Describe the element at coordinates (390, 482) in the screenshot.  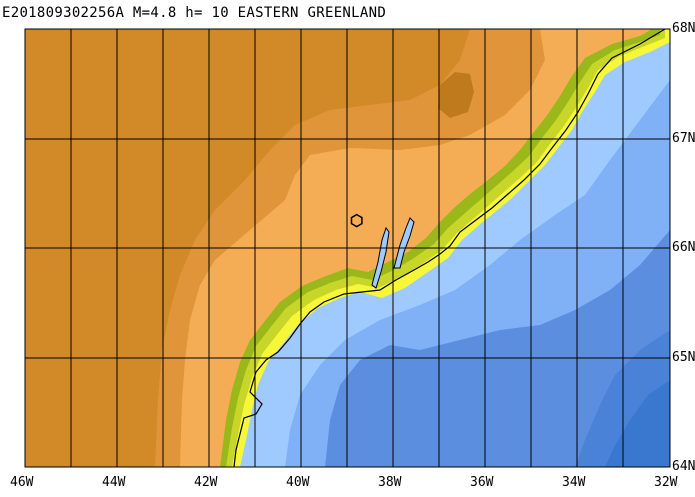
I see `lon-label-38w: 38W` at that location.